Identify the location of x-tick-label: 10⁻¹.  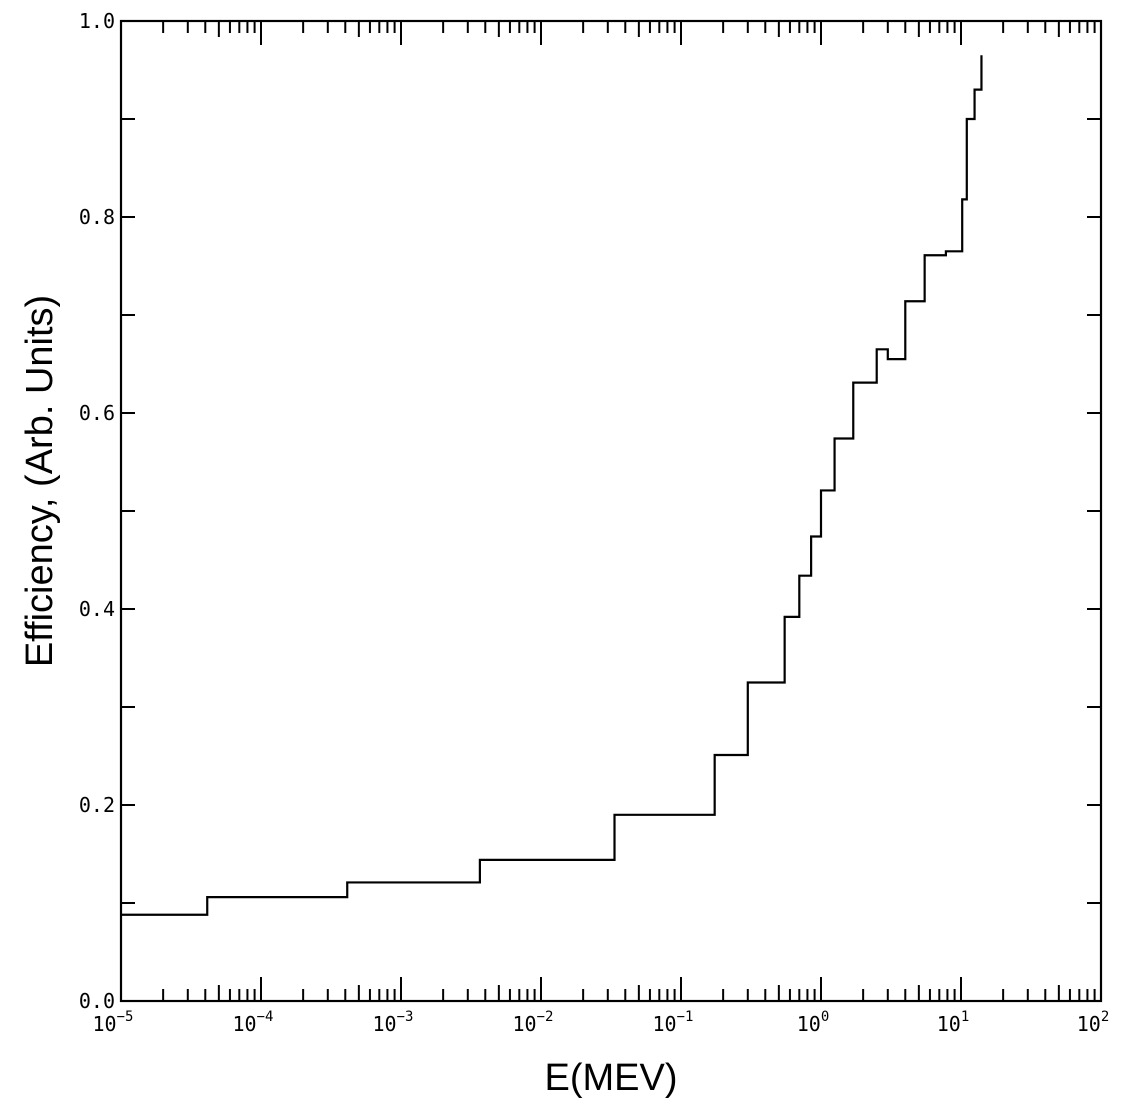
(673, 1022).